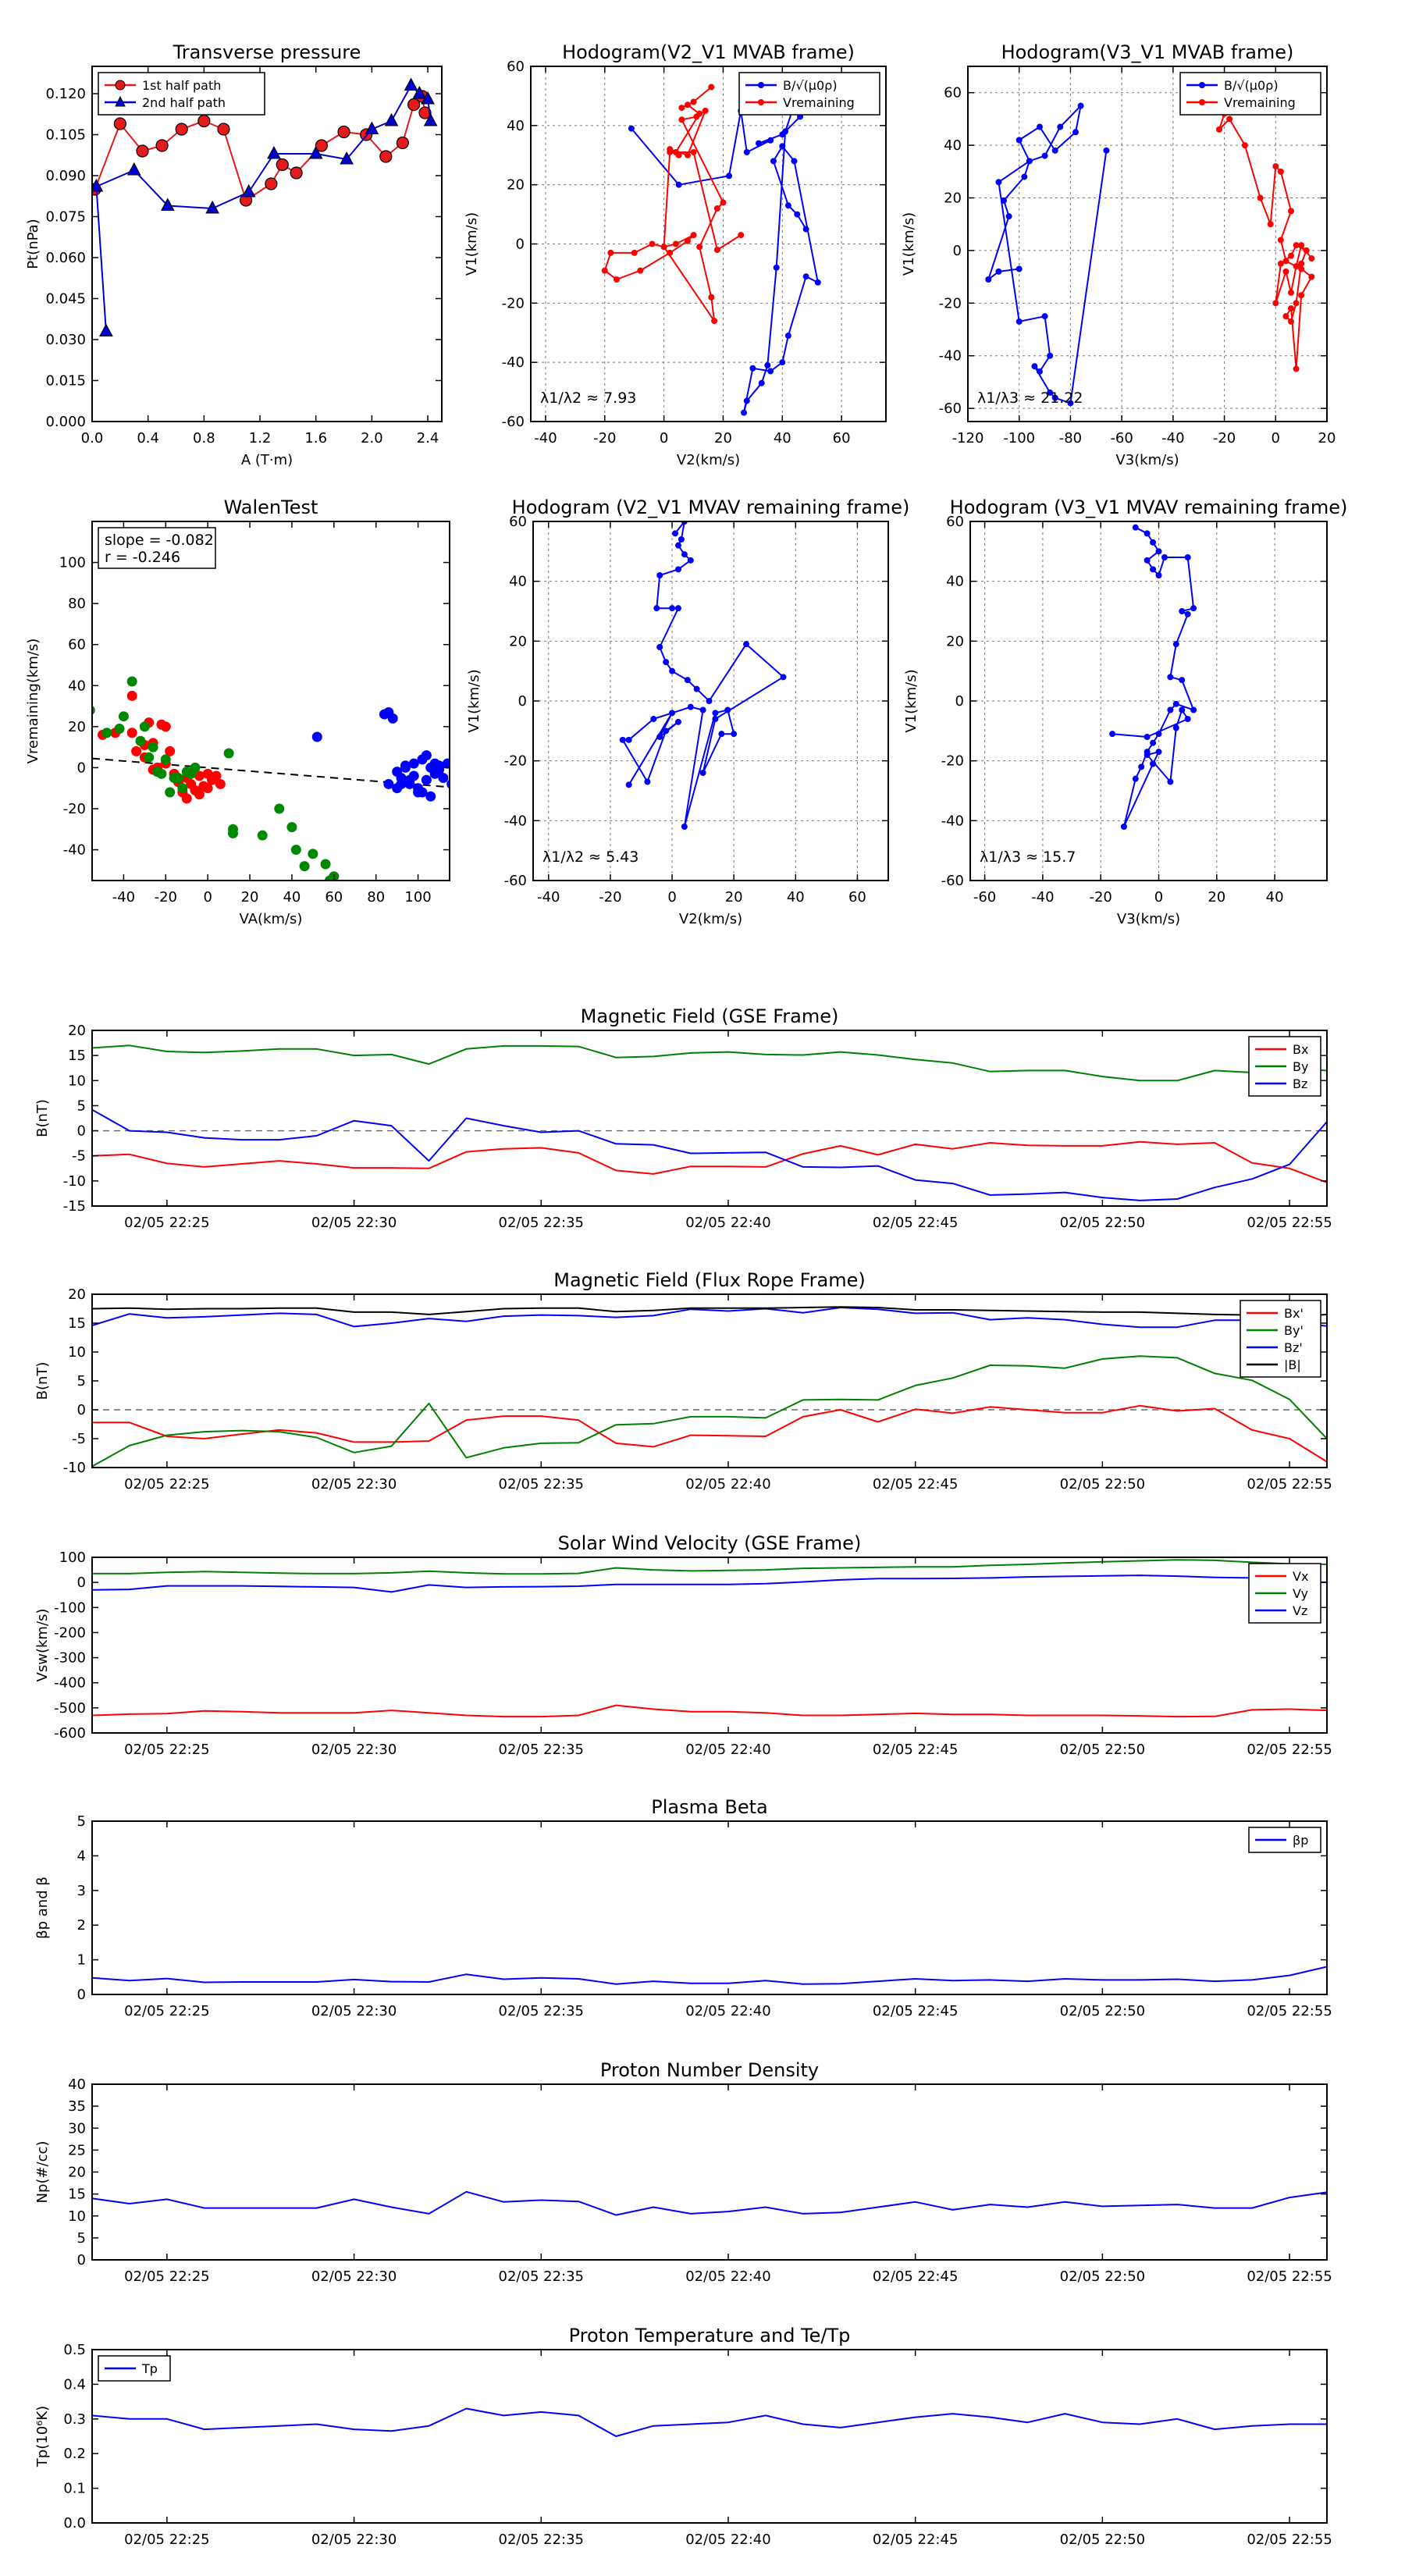 This screenshot has height=2576, width=1405. I want to click on annotation-text: r = -0.246, so click(143, 557).